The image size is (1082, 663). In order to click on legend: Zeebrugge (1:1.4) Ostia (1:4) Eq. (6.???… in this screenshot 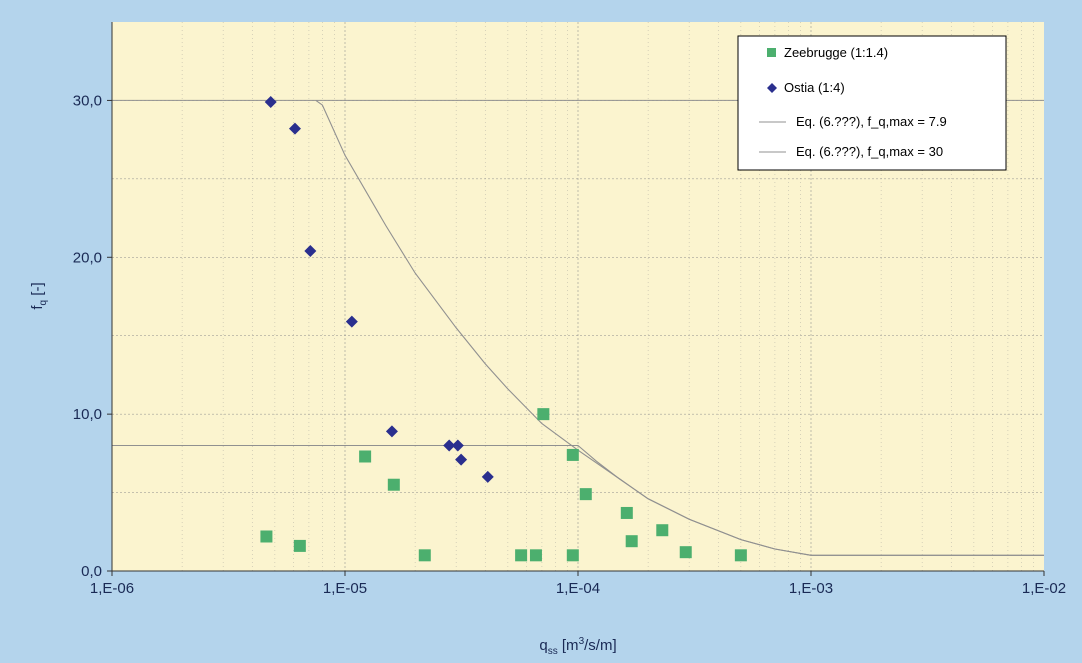, I will do `click(872, 103)`.